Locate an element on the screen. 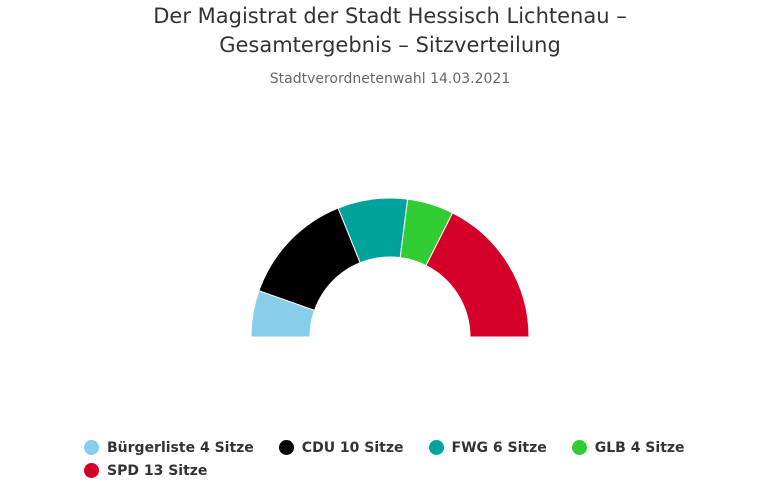  legend-label-cdu: CDU 10 Sitze is located at coordinates (352, 447).